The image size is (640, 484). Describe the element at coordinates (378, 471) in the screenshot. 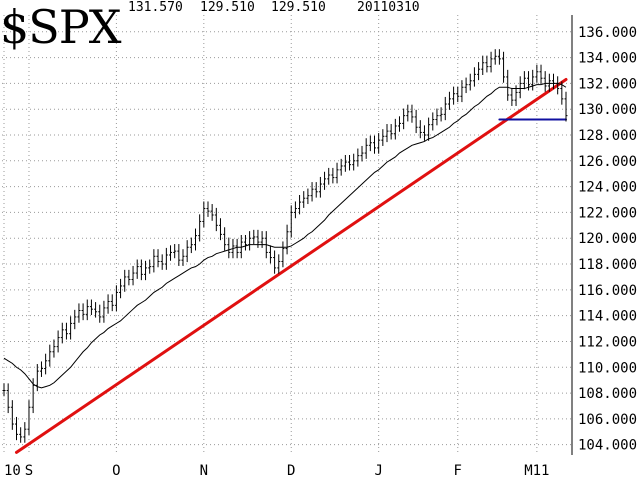

I see `x-tick-label: J` at that location.